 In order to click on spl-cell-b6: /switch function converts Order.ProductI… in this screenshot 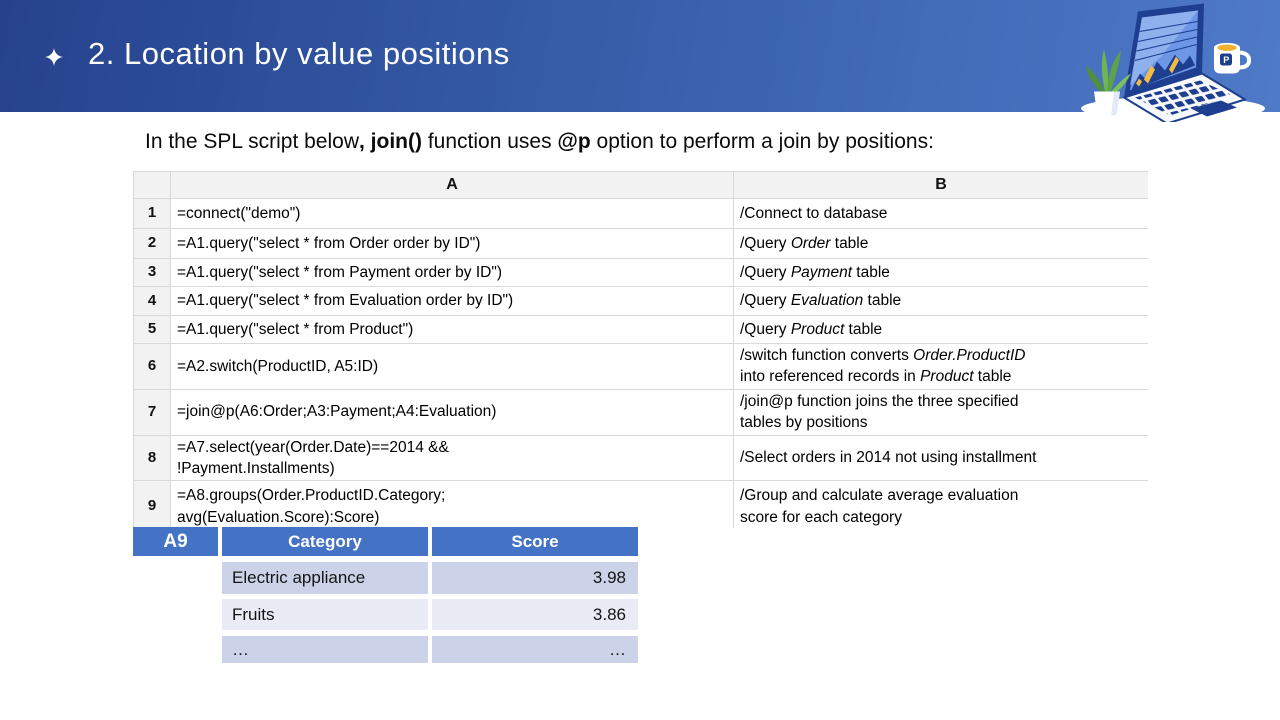, I will do `click(940, 366)`.